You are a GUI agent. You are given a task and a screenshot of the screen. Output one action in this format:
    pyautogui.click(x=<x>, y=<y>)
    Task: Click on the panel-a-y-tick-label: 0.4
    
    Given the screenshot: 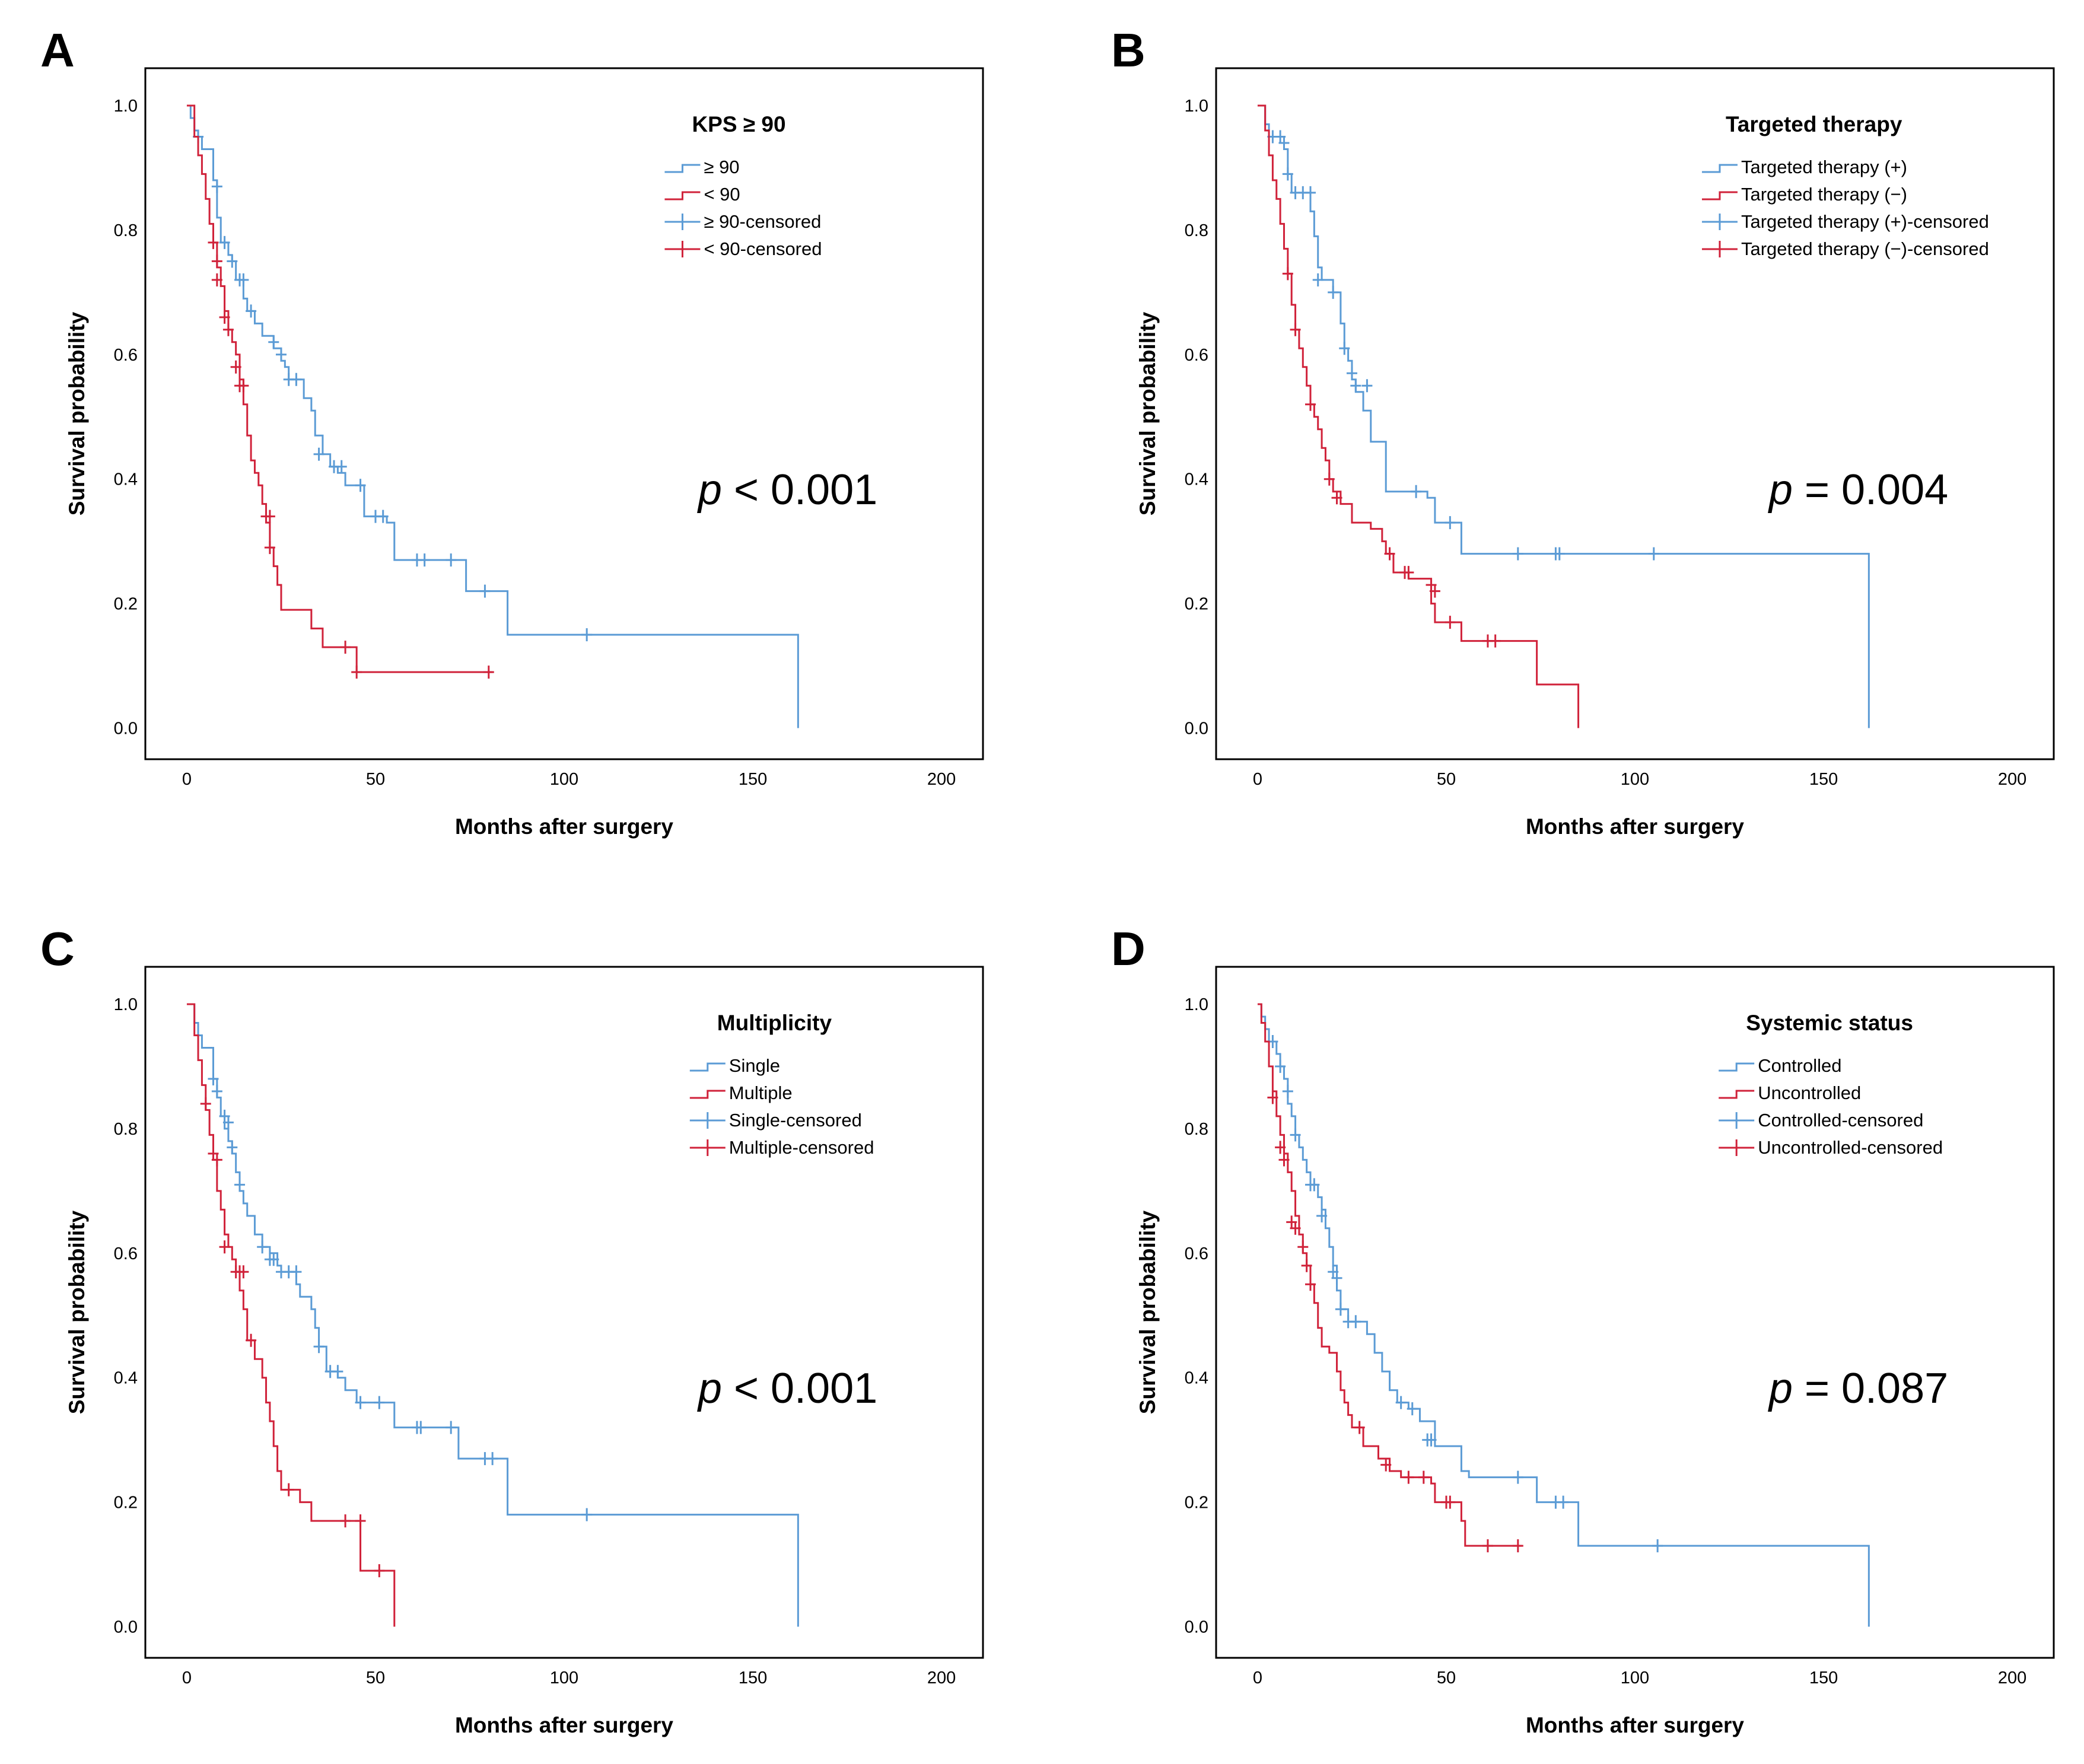 What is the action you would take?
    pyautogui.click(x=126, y=479)
    